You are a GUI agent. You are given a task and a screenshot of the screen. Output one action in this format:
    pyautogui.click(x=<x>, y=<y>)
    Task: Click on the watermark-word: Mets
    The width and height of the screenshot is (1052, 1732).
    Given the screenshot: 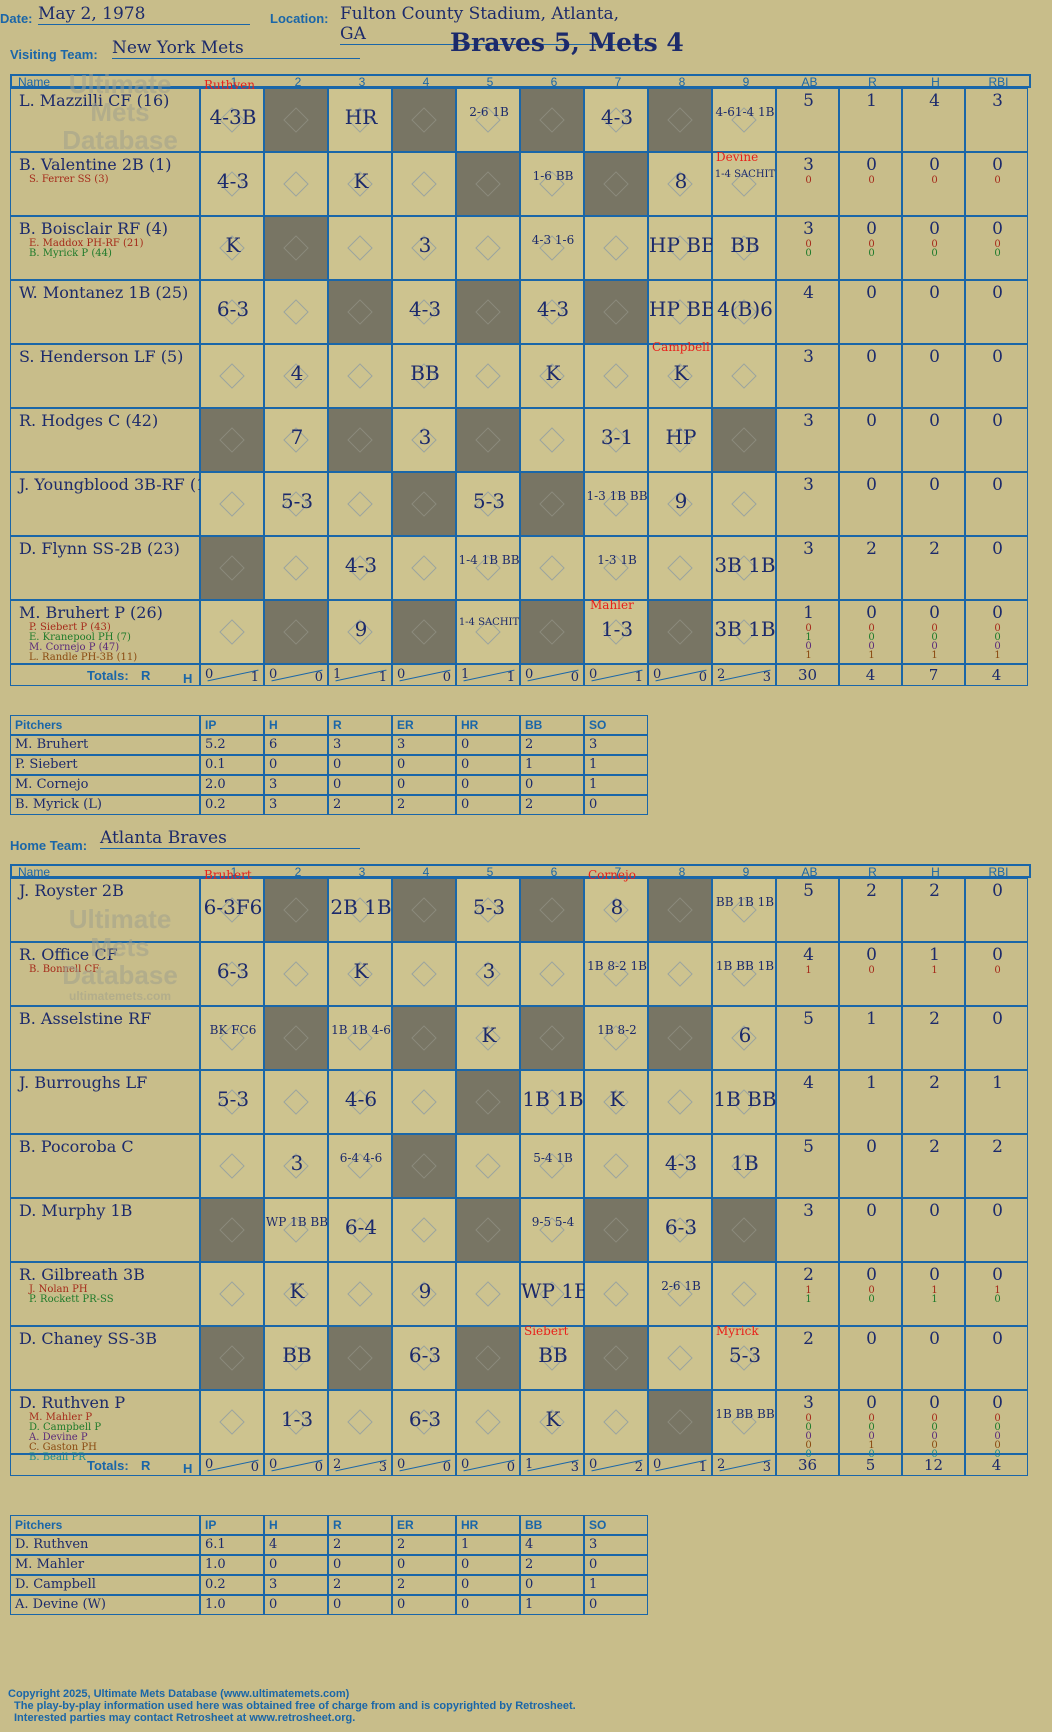 What is the action you would take?
    pyautogui.click(x=120, y=947)
    